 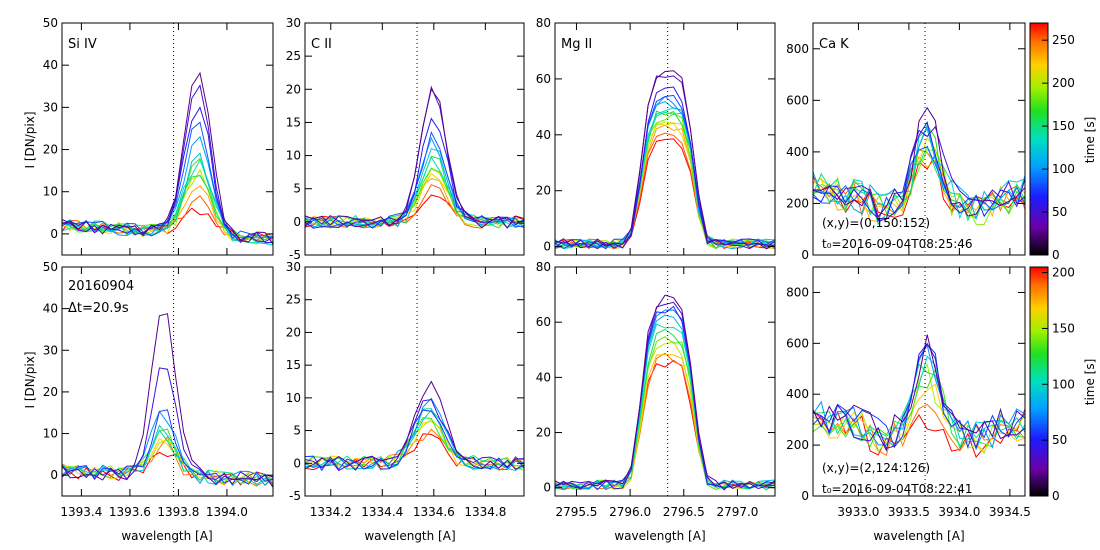 What do you see at coordinates (130, 512) in the screenshot?
I see `xtick-label: 1393.6` at bounding box center [130, 512].